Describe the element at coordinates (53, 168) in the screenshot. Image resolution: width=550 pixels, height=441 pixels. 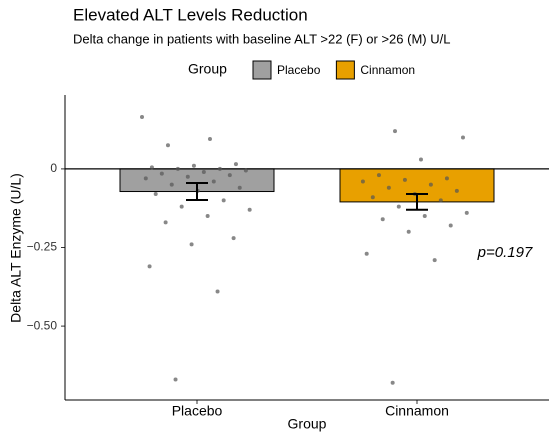
I see `y-tick-label: 0` at that location.